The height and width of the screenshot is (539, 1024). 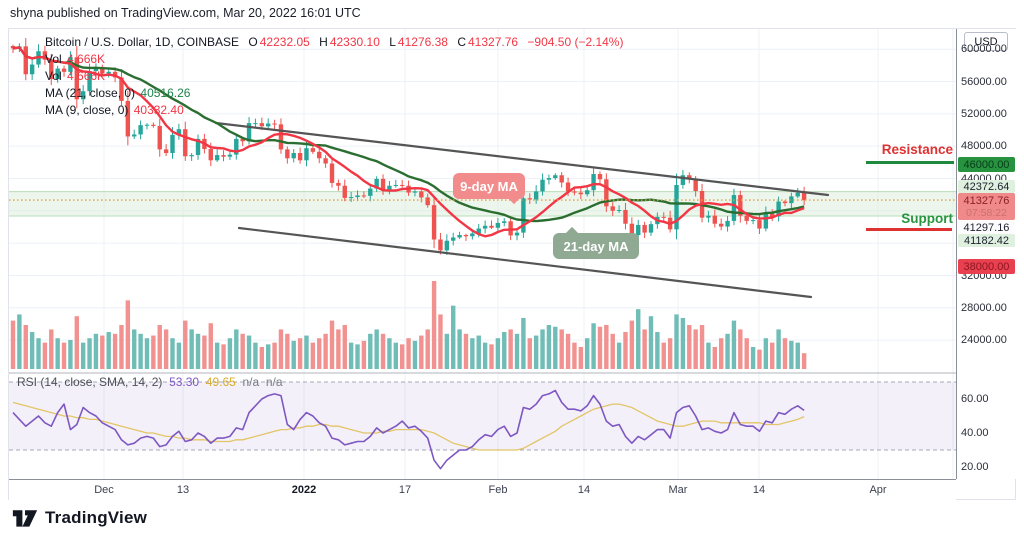 What do you see at coordinates (304, 490) in the screenshot?
I see `time-label: 2022` at bounding box center [304, 490].